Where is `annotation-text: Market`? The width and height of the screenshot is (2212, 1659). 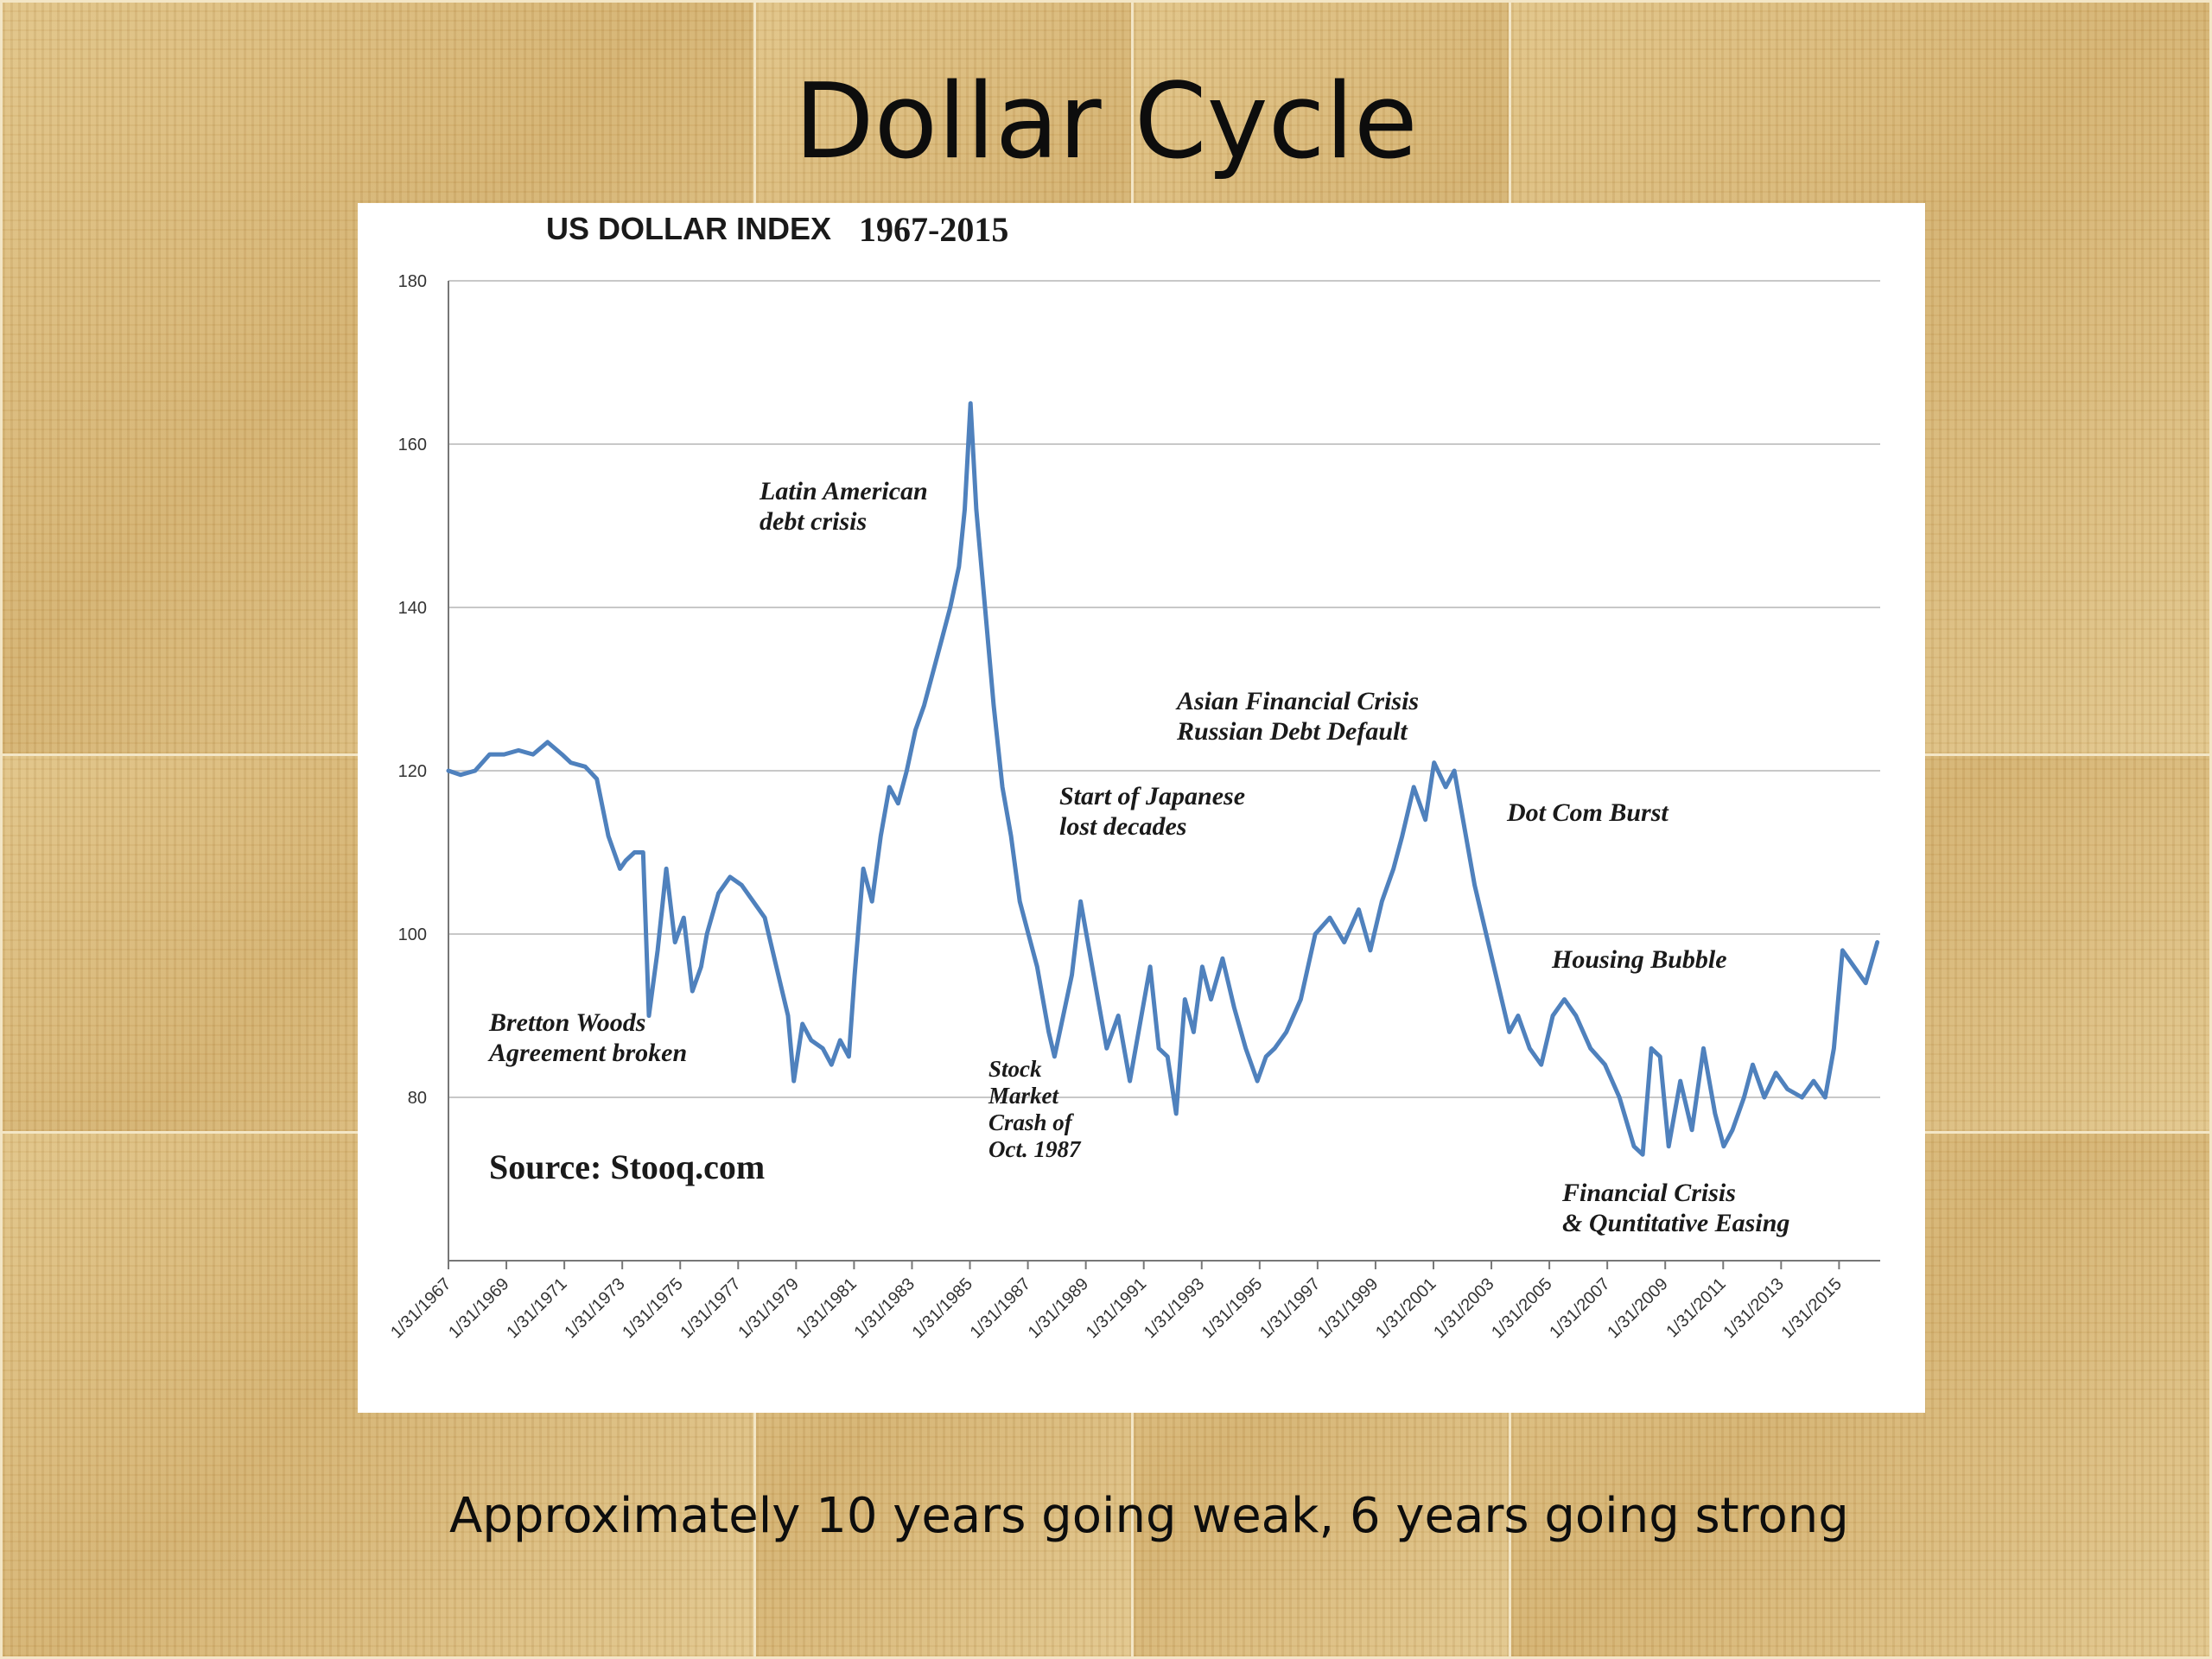 annotation-text: Market is located at coordinates (1023, 1096).